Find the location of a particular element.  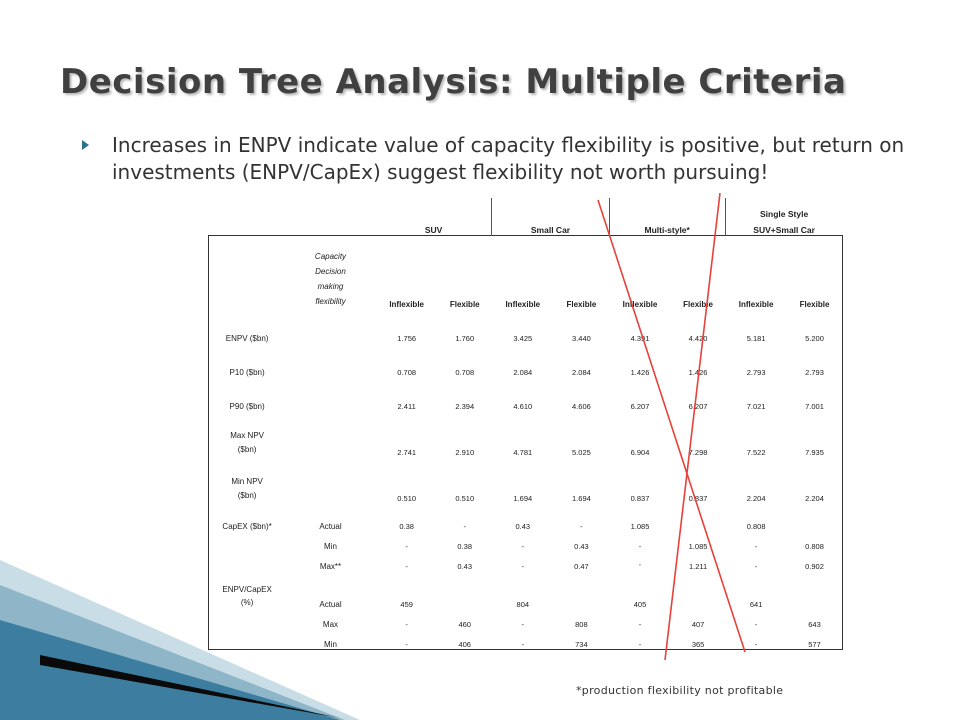

table-cell: 7.298 is located at coordinates (698, 452).